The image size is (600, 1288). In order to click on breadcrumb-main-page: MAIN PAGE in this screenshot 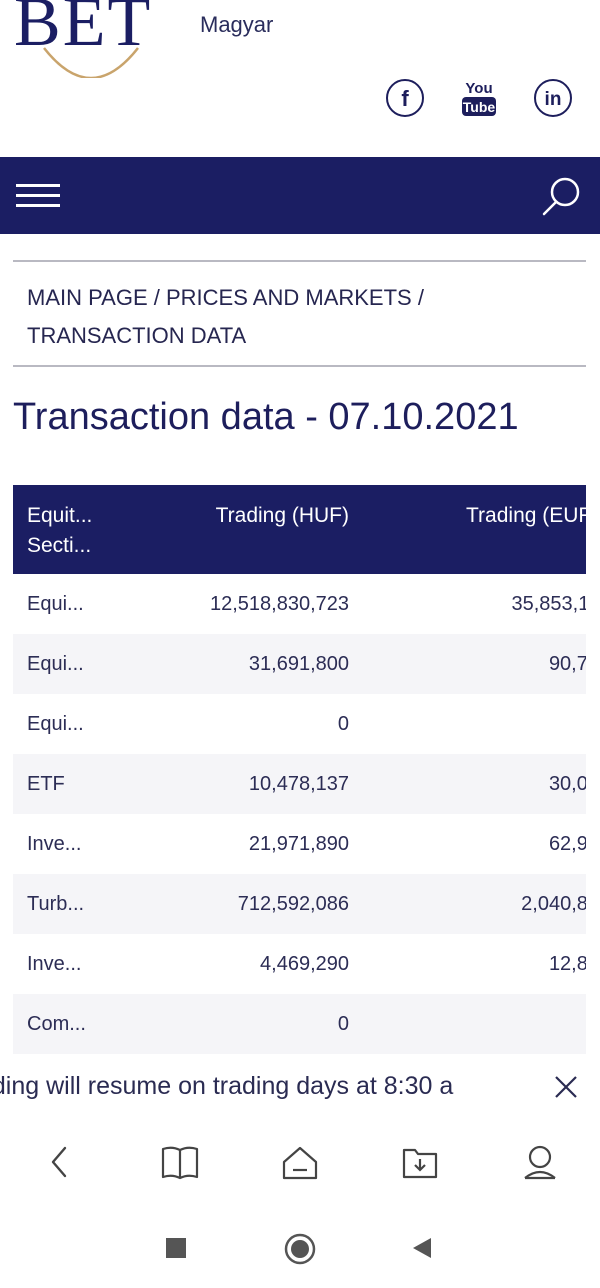, I will do `click(87, 297)`.